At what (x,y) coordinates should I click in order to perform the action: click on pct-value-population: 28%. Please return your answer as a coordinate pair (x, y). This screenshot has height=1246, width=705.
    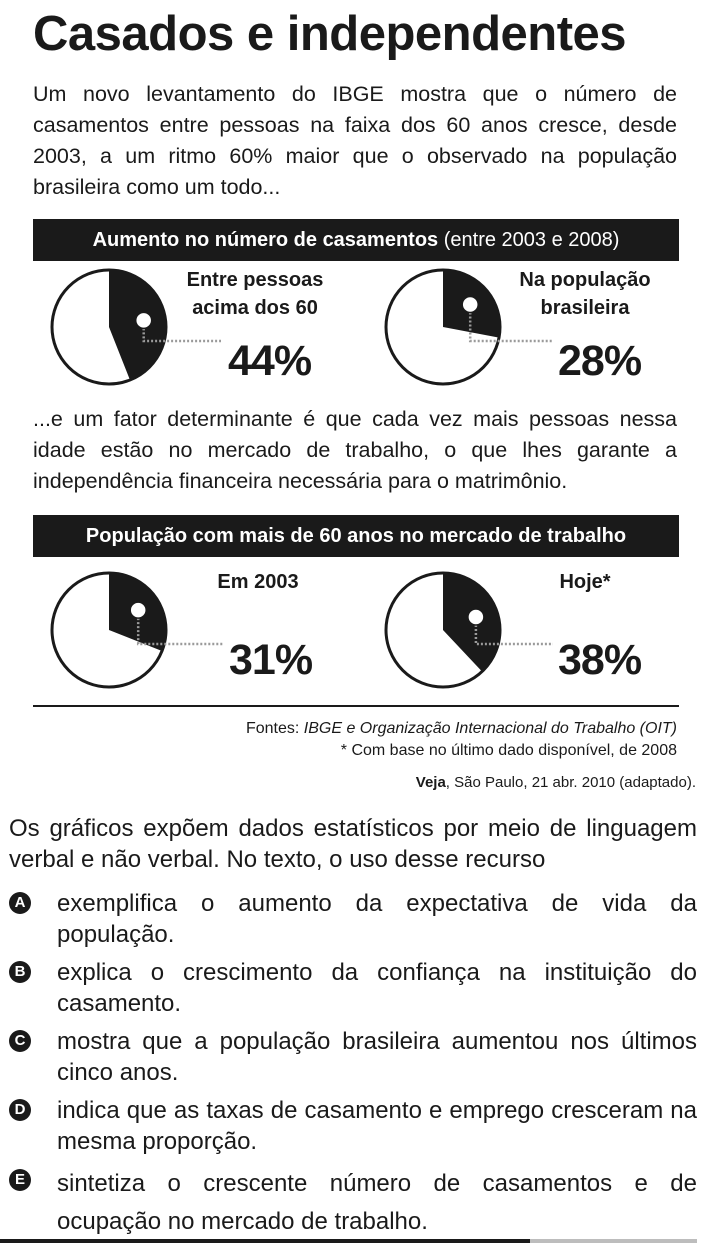
    Looking at the image, I should click on (600, 361).